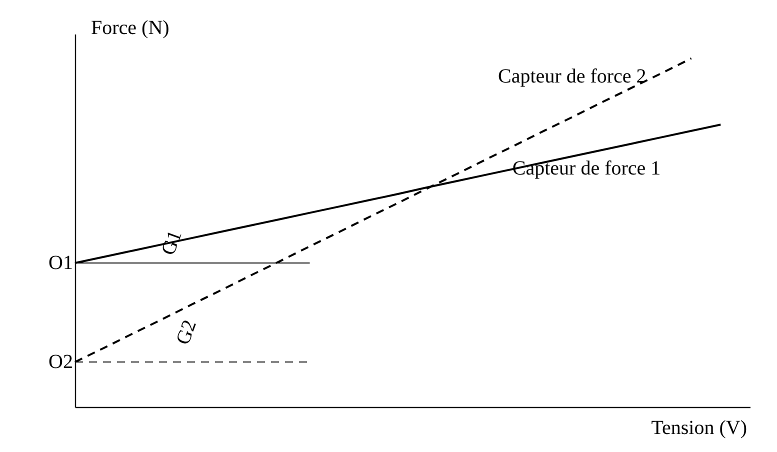 The image size is (777, 452). Describe the element at coordinates (60, 362) in the screenshot. I see `text: O2` at that location.